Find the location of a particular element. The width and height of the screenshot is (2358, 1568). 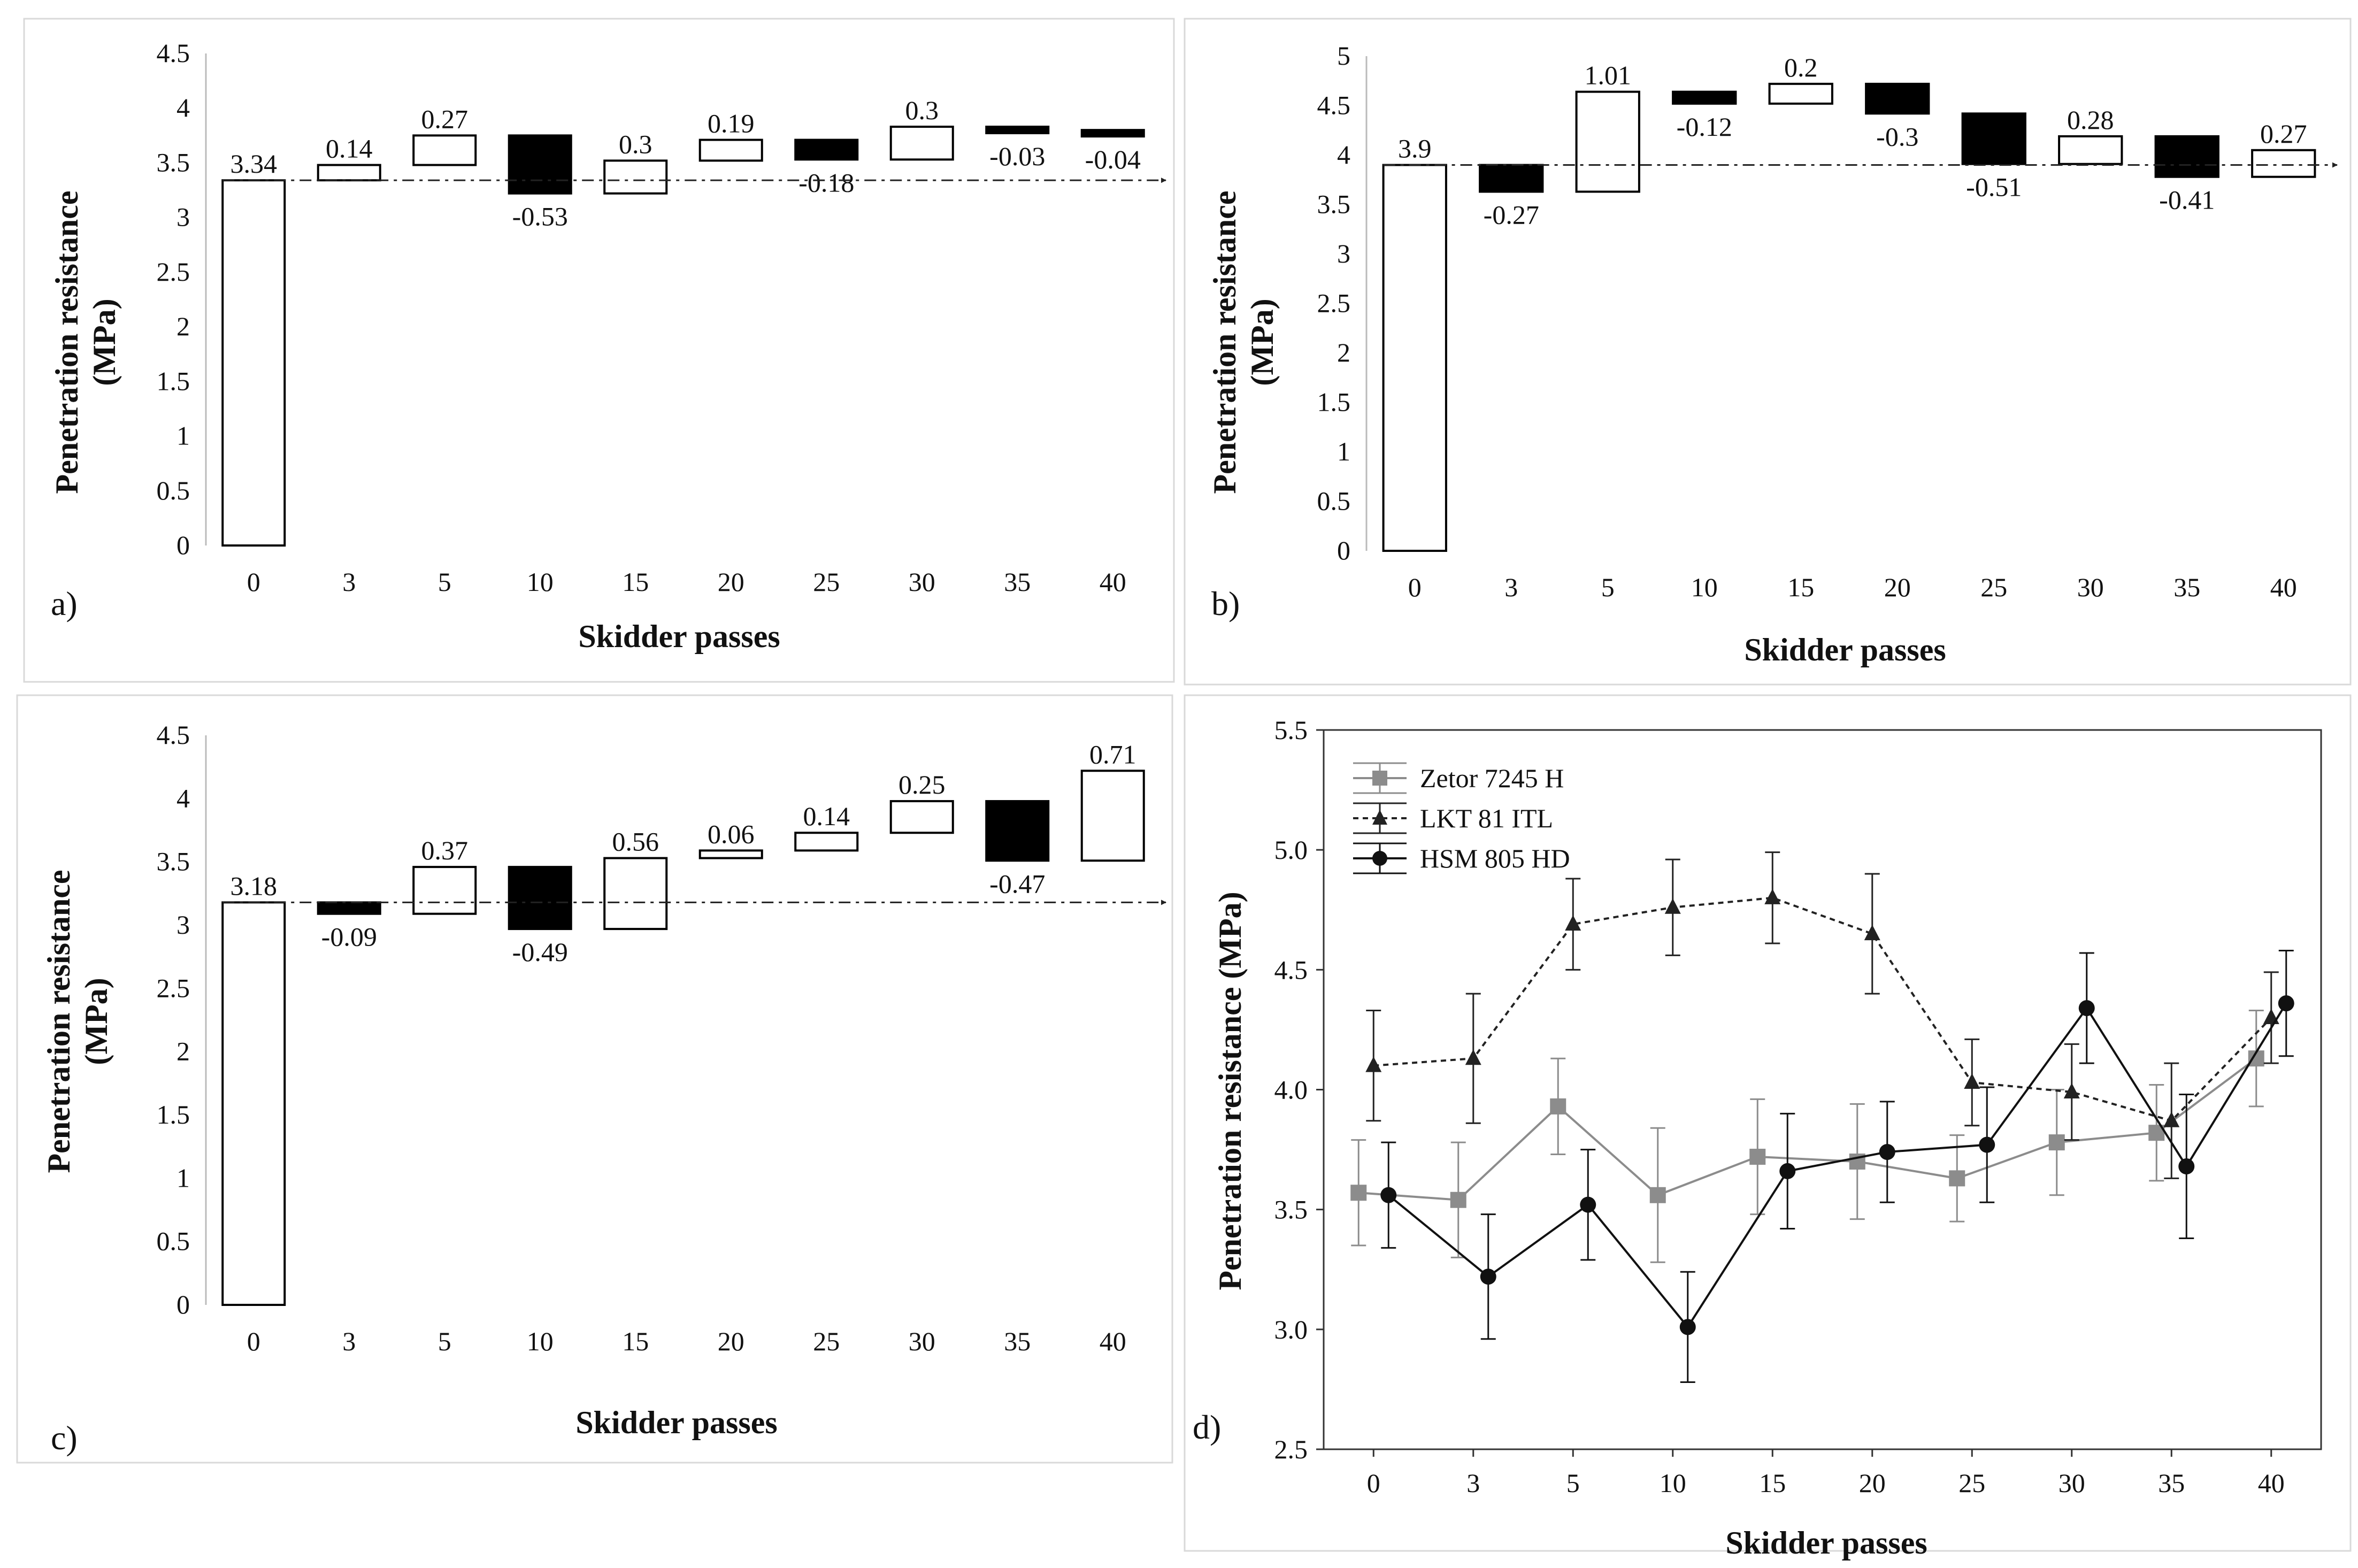

data-label: 0.3 is located at coordinates (635, 144).